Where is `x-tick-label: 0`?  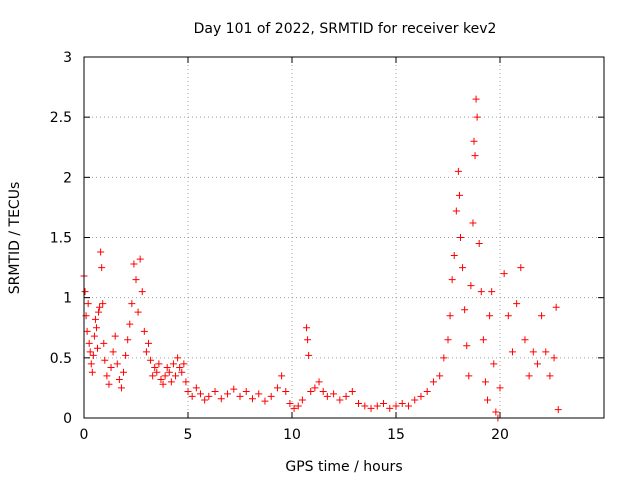 x-tick-label: 0 is located at coordinates (84, 435).